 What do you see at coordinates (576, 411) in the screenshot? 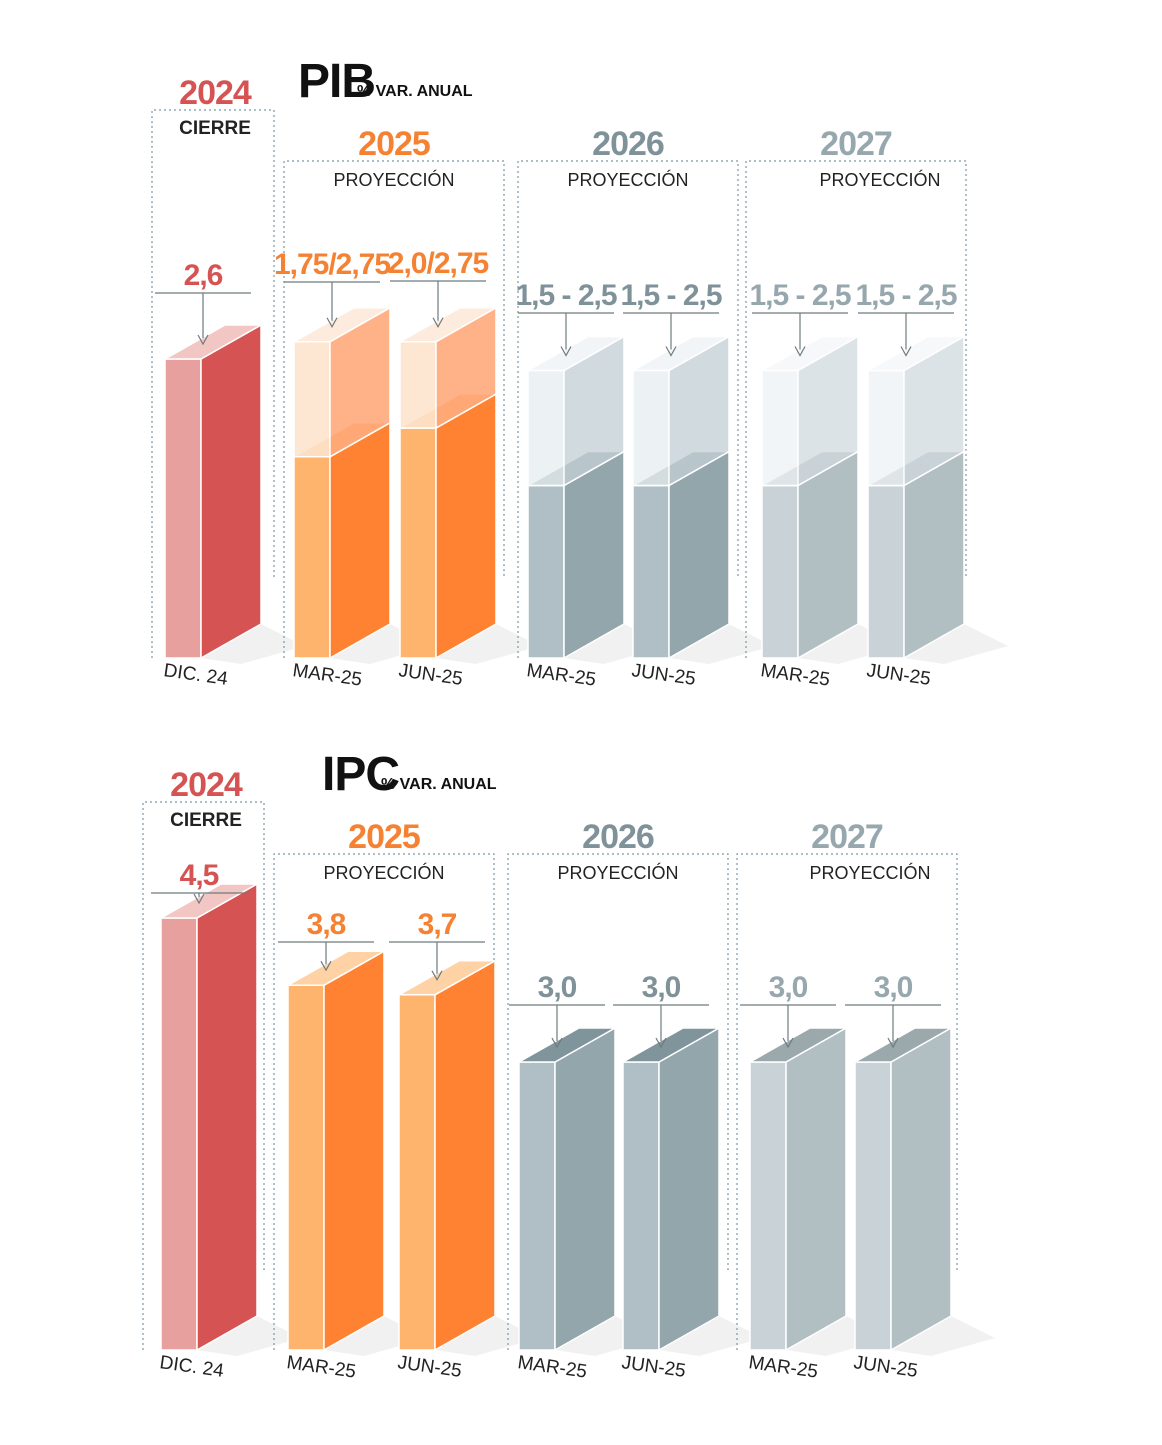
I see `bar-2026-mar-25-range` at bounding box center [576, 411].